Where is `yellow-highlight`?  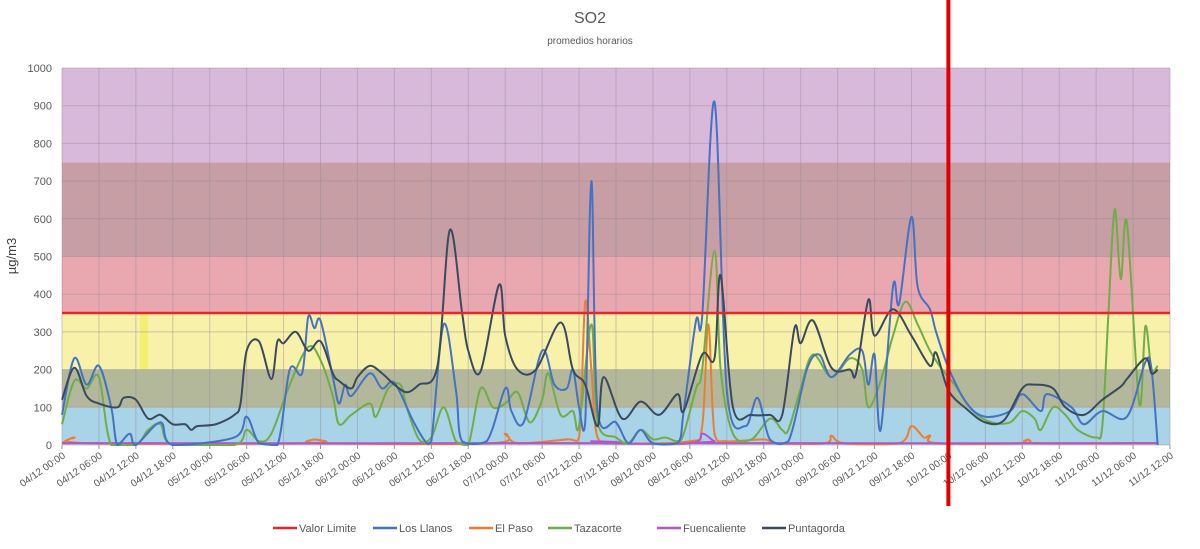
yellow-highlight is located at coordinates (144, 341).